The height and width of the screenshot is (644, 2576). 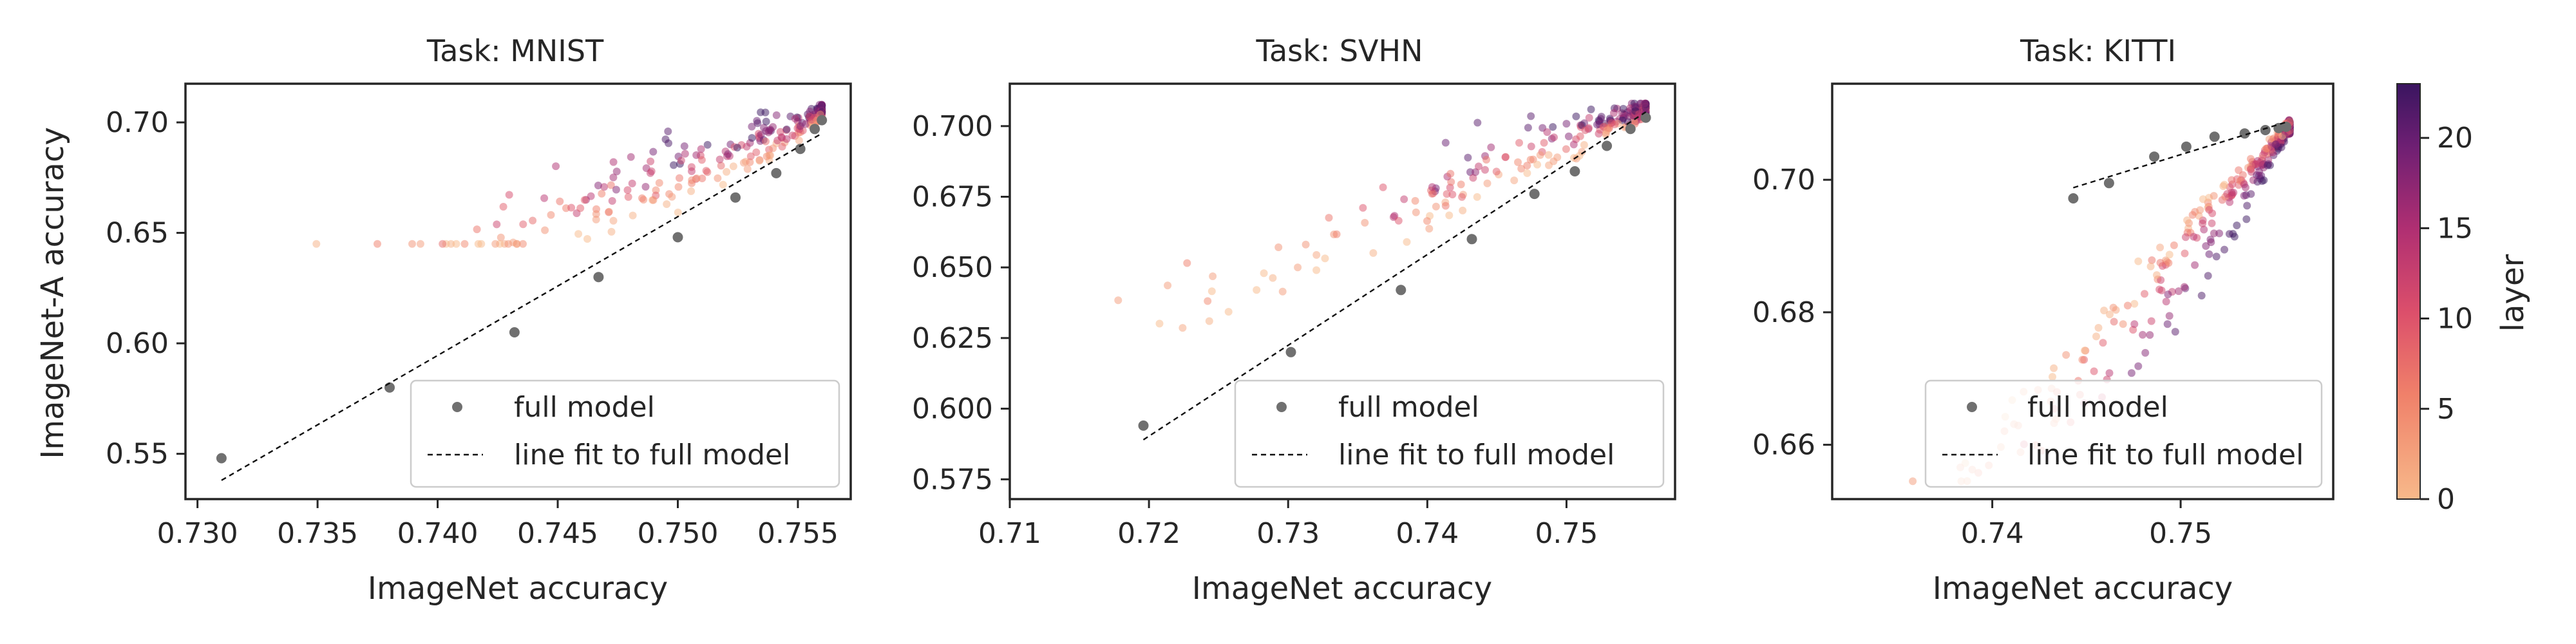 I want to click on legend: full model line fit to full model, so click(x=625, y=433).